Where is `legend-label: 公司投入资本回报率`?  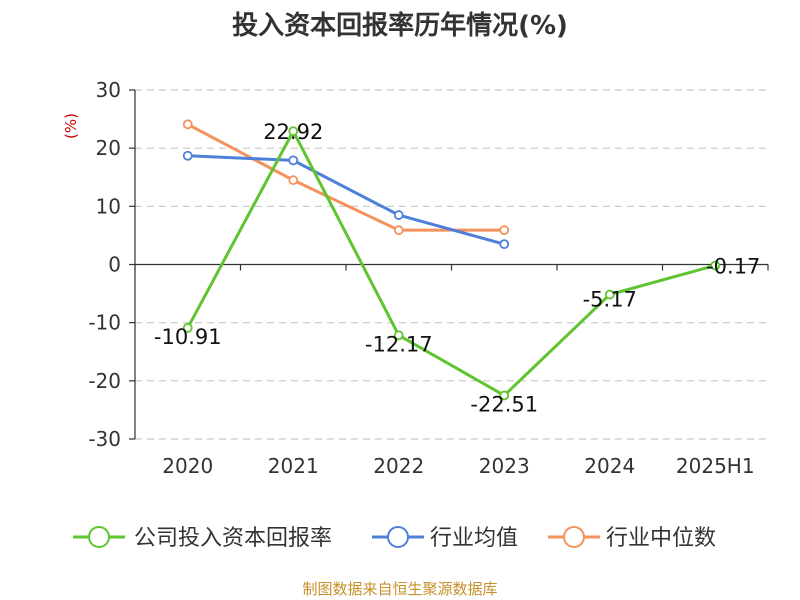
legend-label: 公司投入资本回报率 is located at coordinates (233, 538).